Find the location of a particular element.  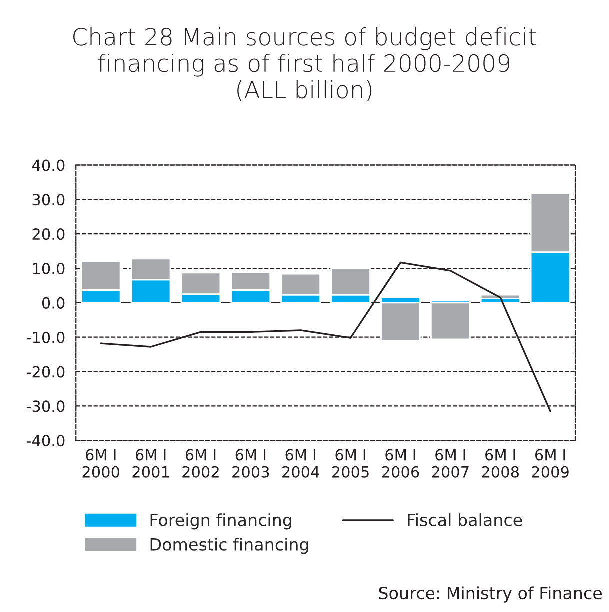

x-tick-label: 6M I 2007 is located at coordinates (450, 463).